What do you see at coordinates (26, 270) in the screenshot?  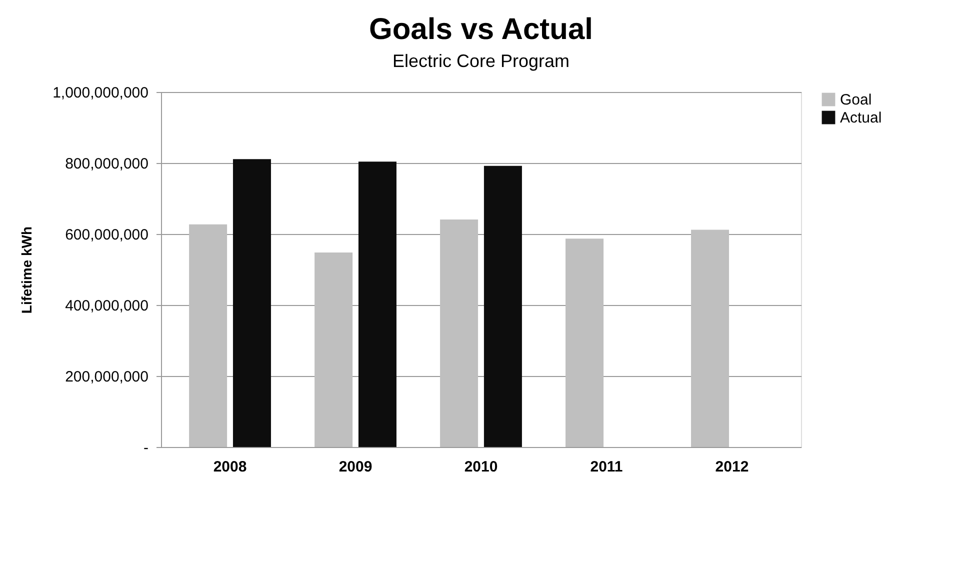 I see `y-axis-title: Lifetime kWh` at bounding box center [26, 270].